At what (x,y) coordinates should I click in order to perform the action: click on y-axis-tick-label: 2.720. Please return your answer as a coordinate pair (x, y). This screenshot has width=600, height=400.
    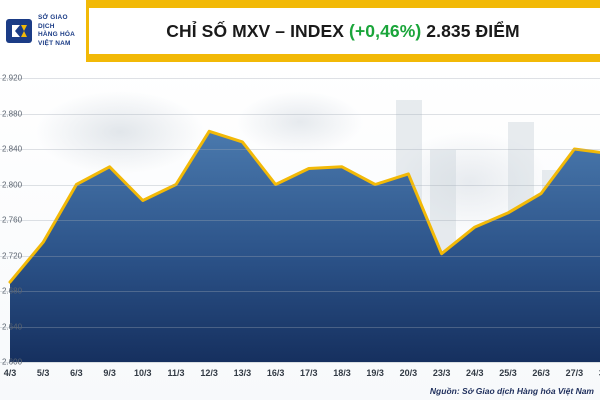
    Looking at the image, I should click on (12, 255).